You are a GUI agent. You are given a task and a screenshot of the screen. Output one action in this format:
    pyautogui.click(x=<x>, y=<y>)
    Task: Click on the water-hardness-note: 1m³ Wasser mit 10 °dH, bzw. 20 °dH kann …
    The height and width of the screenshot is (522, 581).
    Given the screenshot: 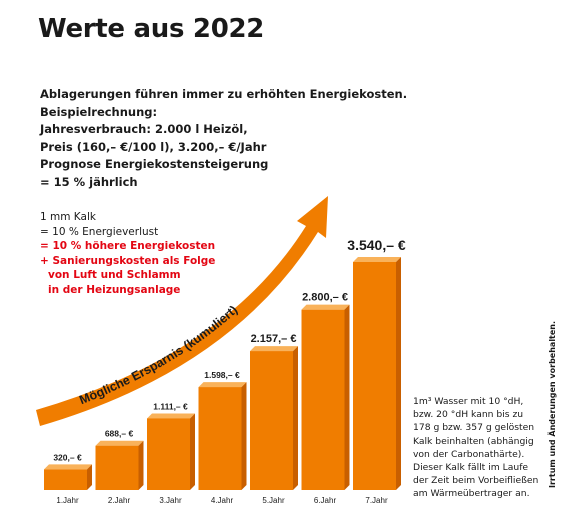 What is the action you would take?
    pyautogui.click(x=475, y=448)
    